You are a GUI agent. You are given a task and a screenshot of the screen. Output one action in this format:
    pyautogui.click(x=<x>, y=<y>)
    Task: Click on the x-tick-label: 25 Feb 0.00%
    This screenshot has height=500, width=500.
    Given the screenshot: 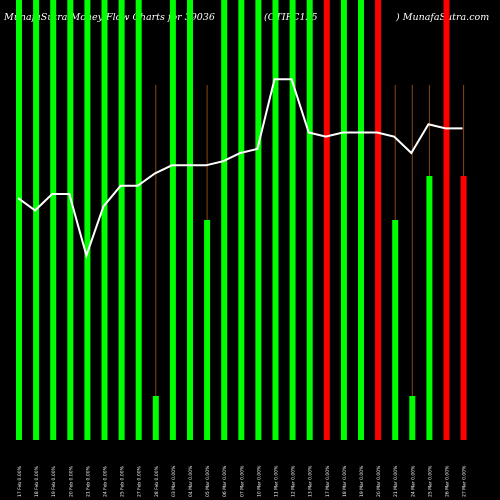 What is the action you would take?
    pyautogui.click(x=123, y=481)
    